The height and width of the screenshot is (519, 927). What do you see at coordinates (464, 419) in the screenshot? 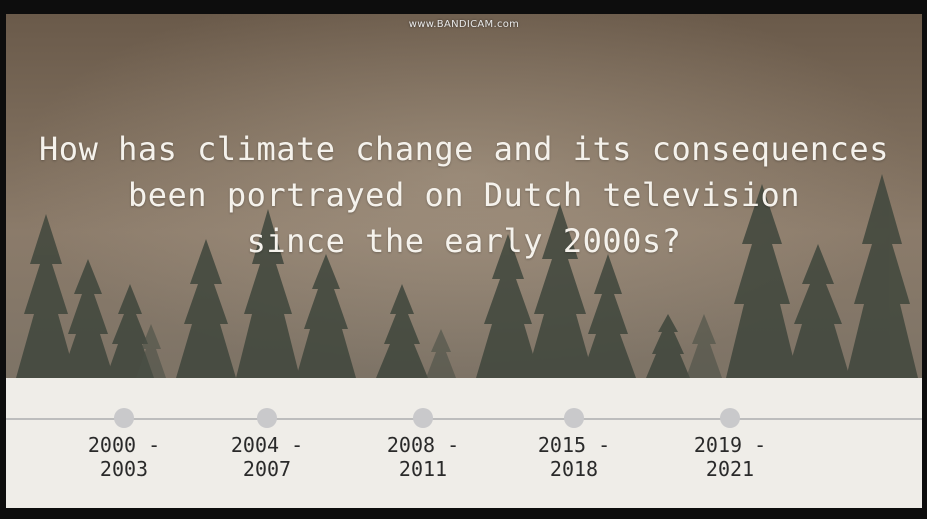
I see `timeline-line` at bounding box center [464, 419].